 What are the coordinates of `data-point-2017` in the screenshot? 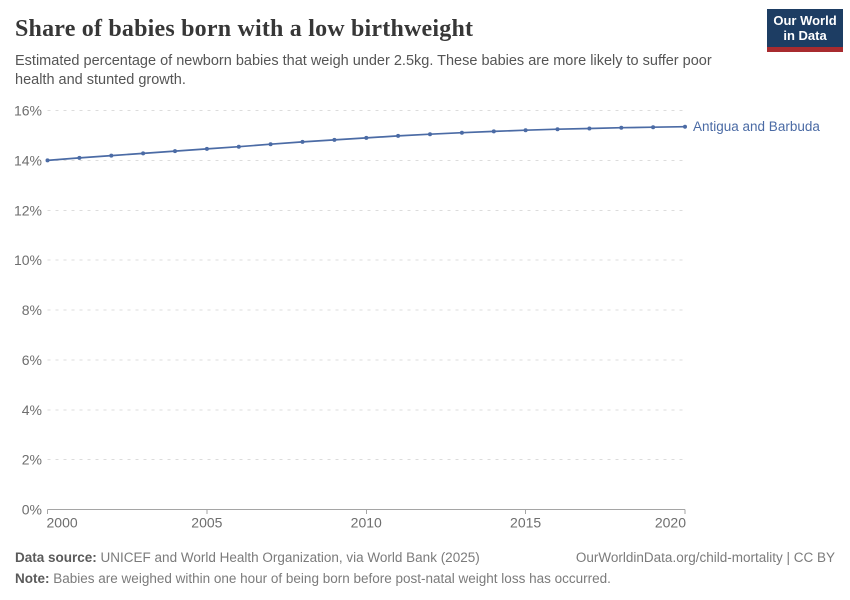 It's located at (589, 128).